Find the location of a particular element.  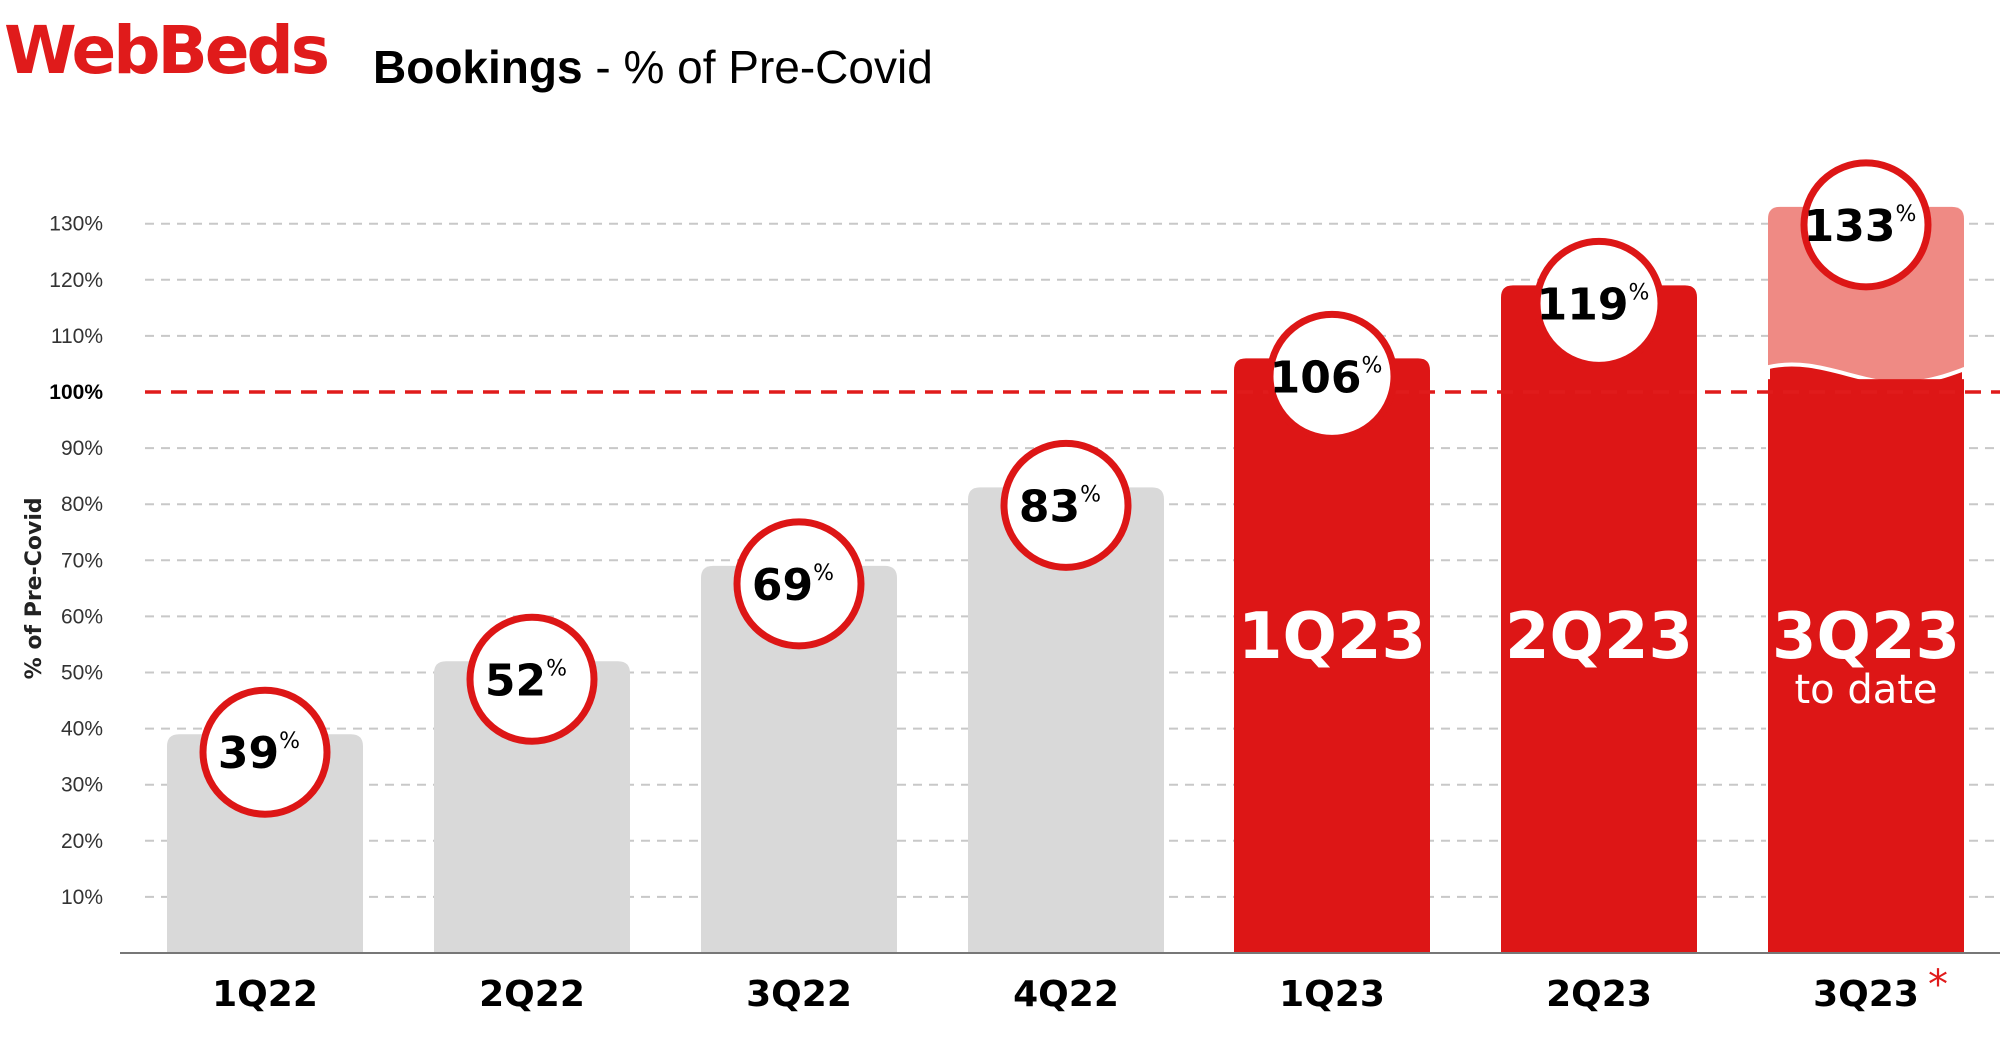

in-bar-label: 1Q23 is located at coordinates (1332, 637).